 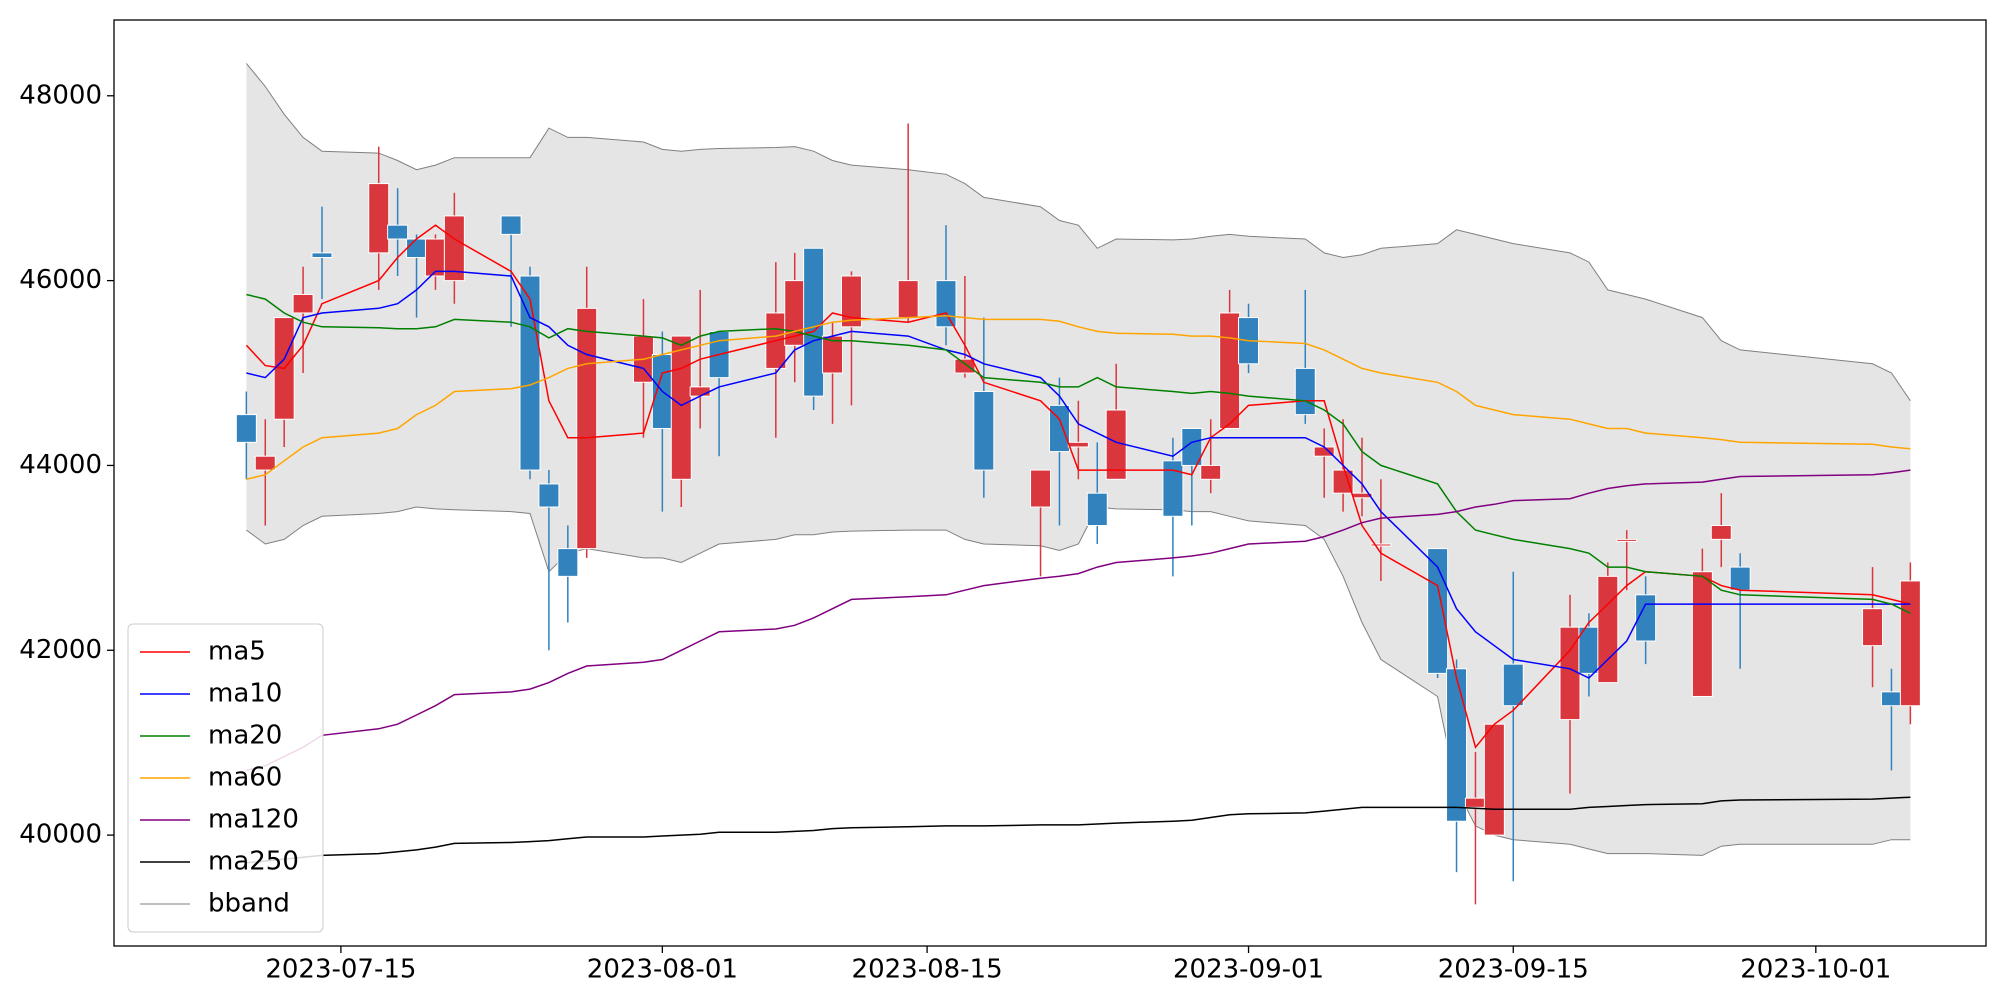 I want to click on y-tick-label: 40000, so click(x=60, y=835).